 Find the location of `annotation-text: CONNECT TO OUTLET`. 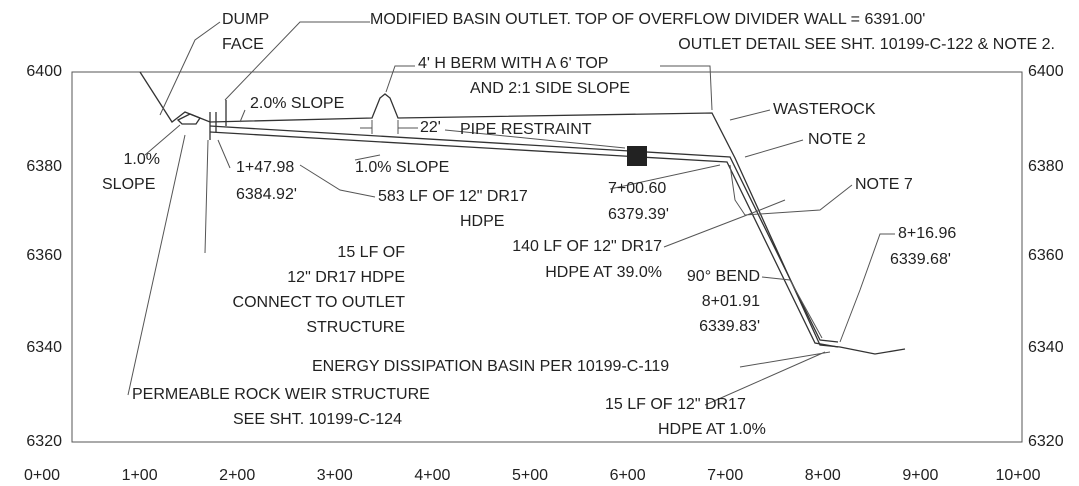

annotation-text: CONNECT TO OUTLET is located at coordinates (319, 302).